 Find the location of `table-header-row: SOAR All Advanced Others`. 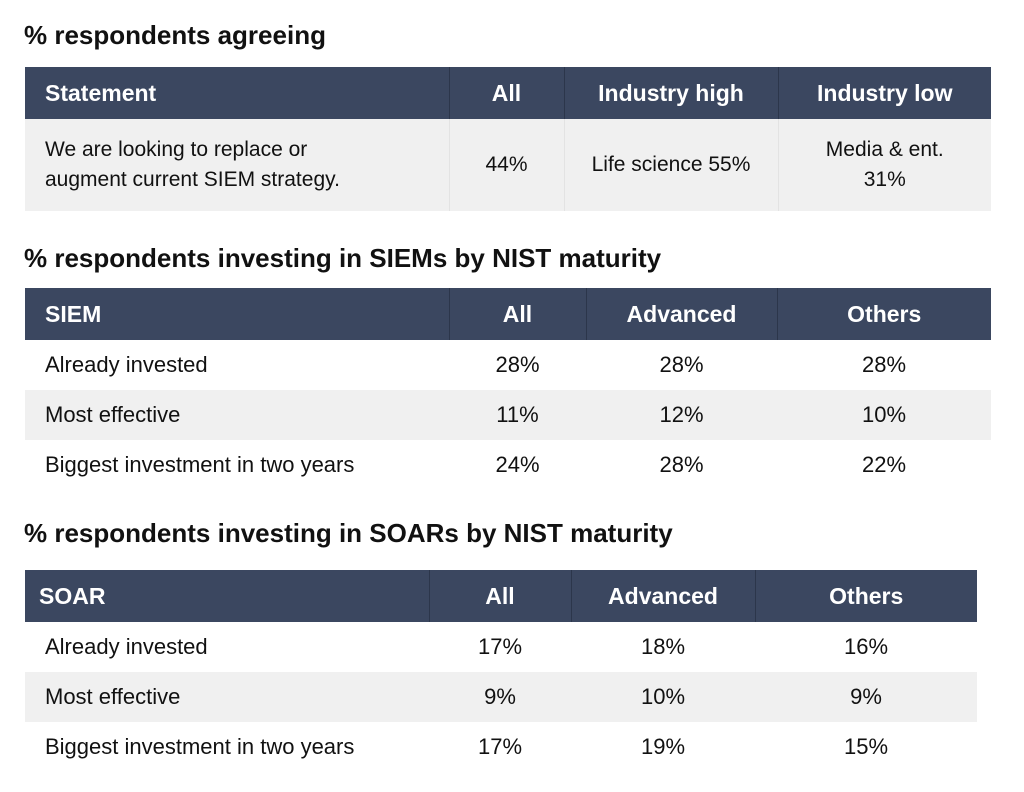

table-header-row: SOAR All Advanced Others is located at coordinates (501, 596).